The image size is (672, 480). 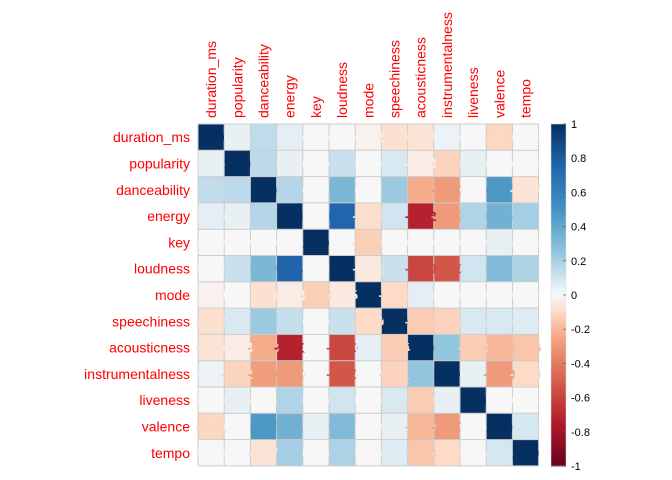 I want to click on coefficient-label: 0.13, so click(x=289, y=321).